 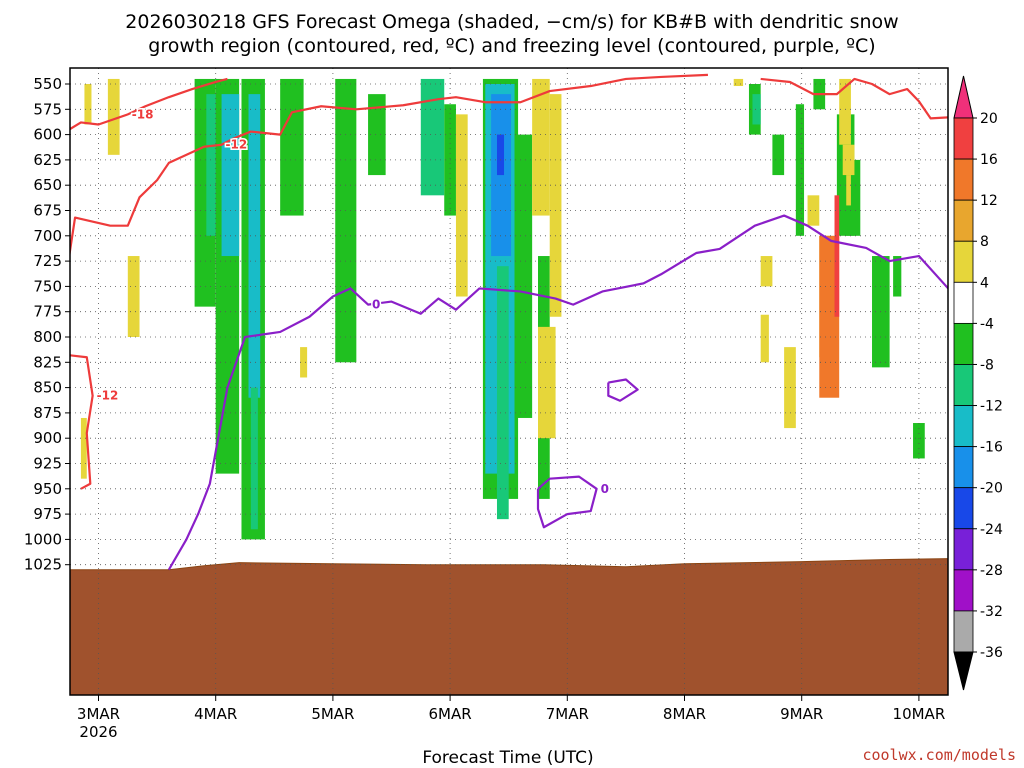 What do you see at coordinates (978, 383) in the screenshot?
I see `colorbar: 20 16 12 8 4 -4 -8 -12 -16 -20 -24 -28 -32 -36` at bounding box center [978, 383].